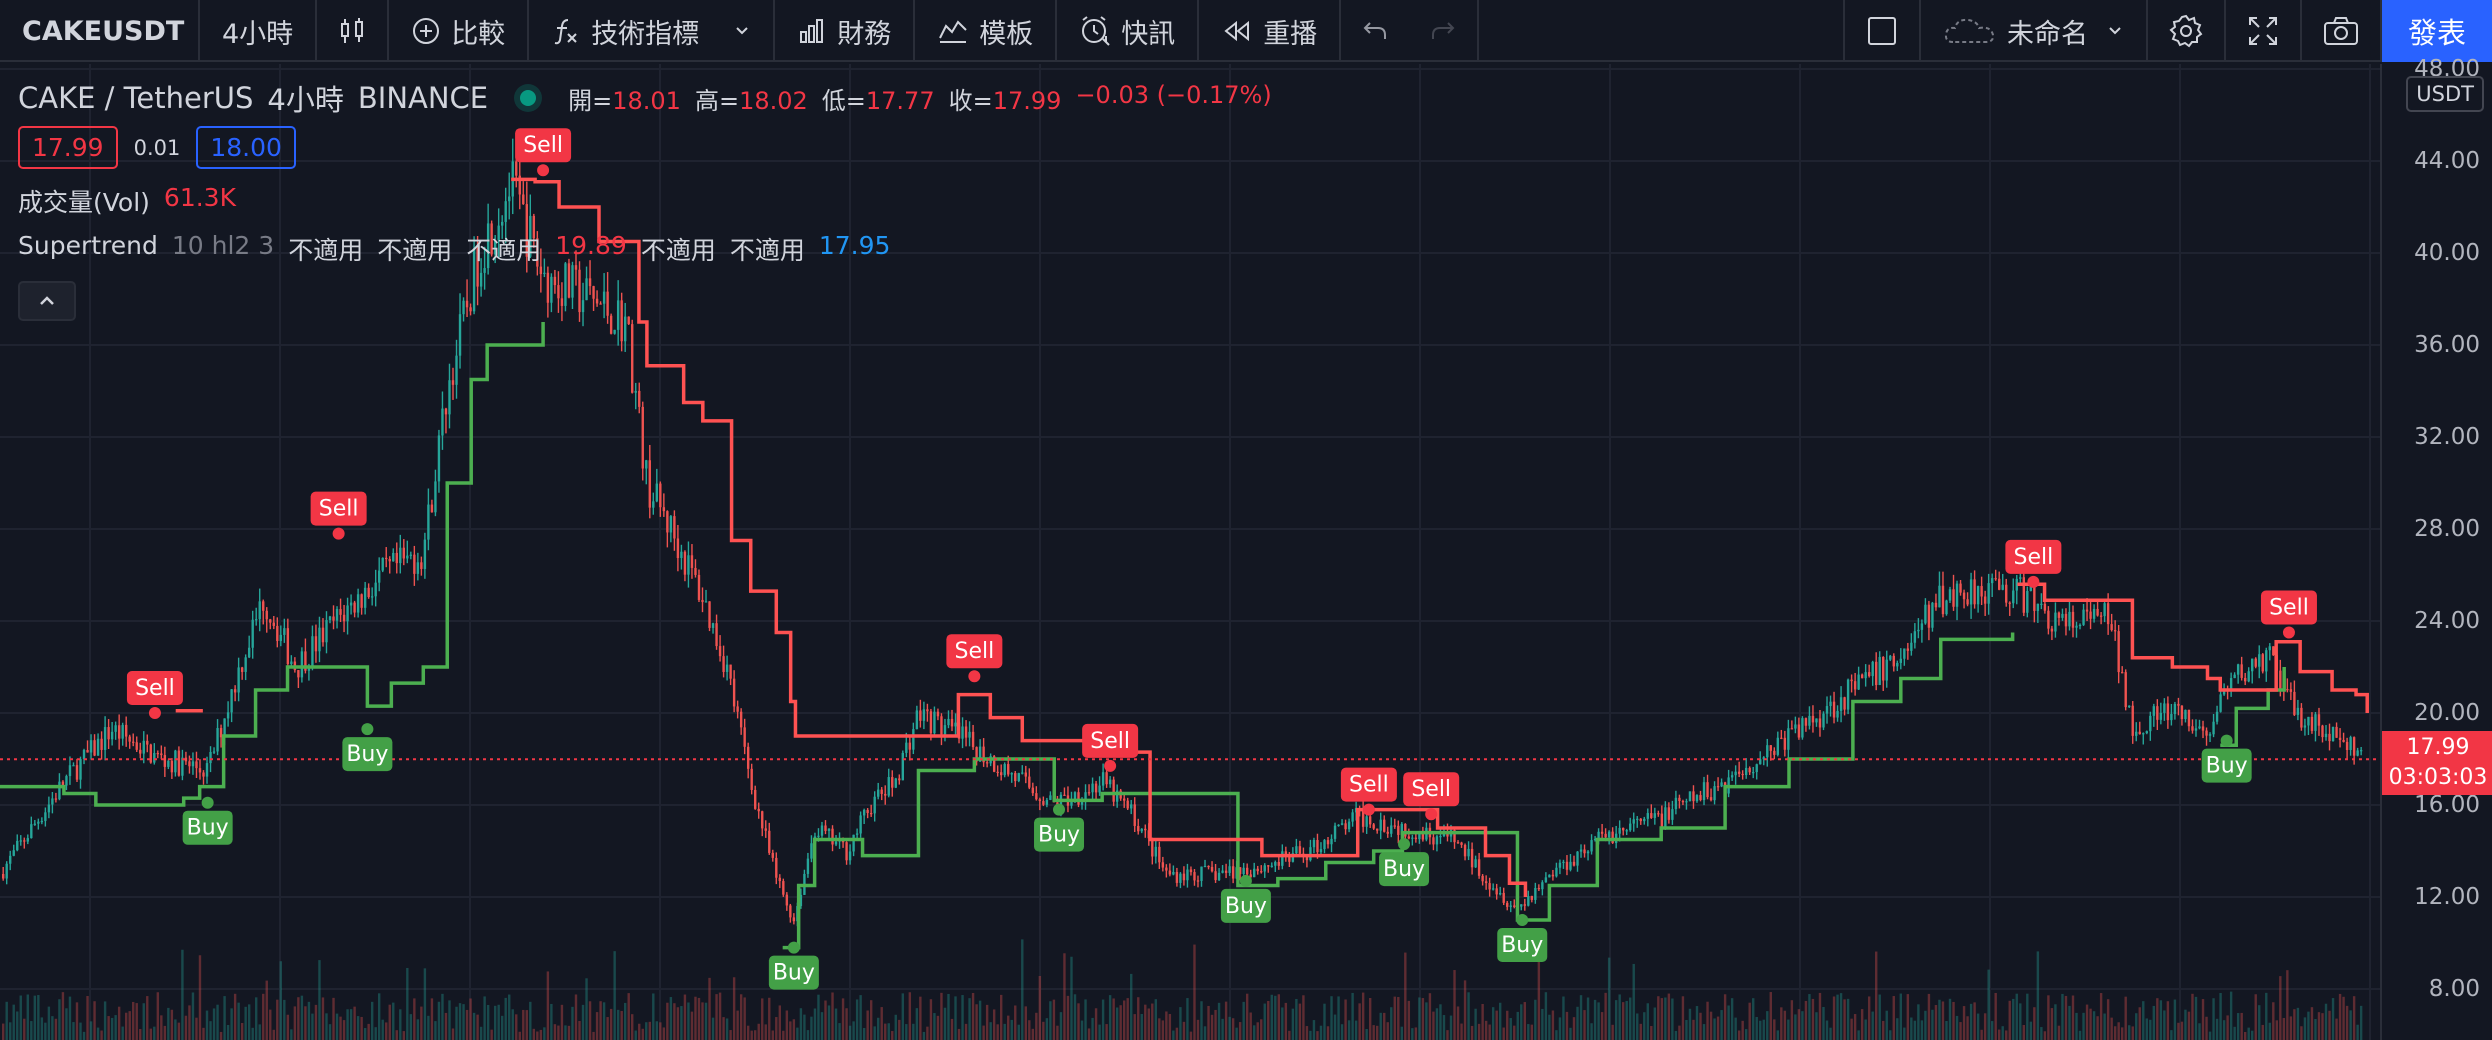 The width and height of the screenshot is (2492, 1040). I want to click on fullscreen-button, so click(2264, 31).